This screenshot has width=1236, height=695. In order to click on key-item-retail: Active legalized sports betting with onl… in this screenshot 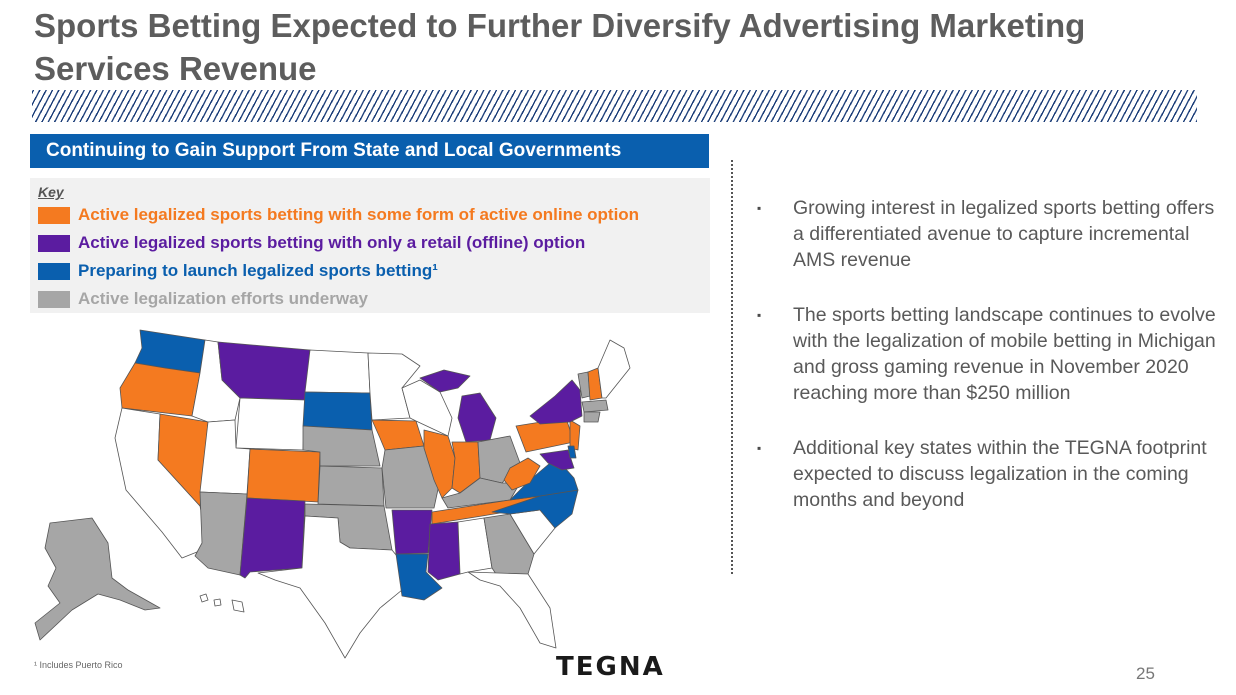, I will do `click(374, 243)`.